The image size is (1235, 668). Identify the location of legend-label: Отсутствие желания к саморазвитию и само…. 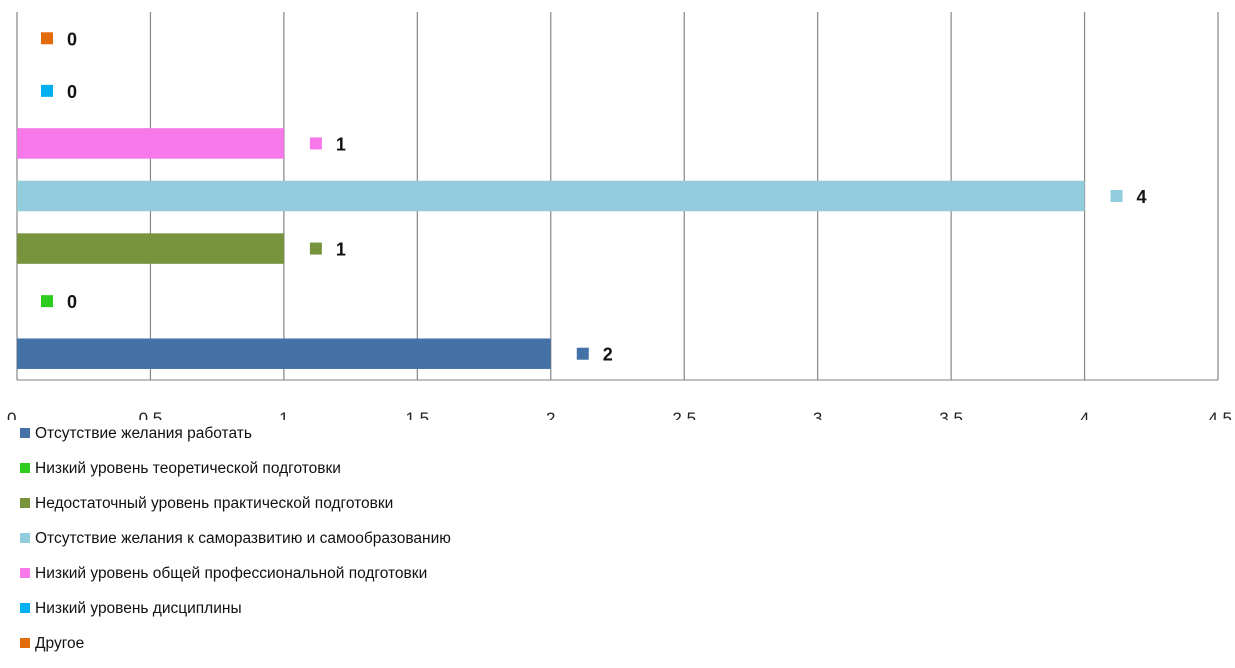
(243, 538).